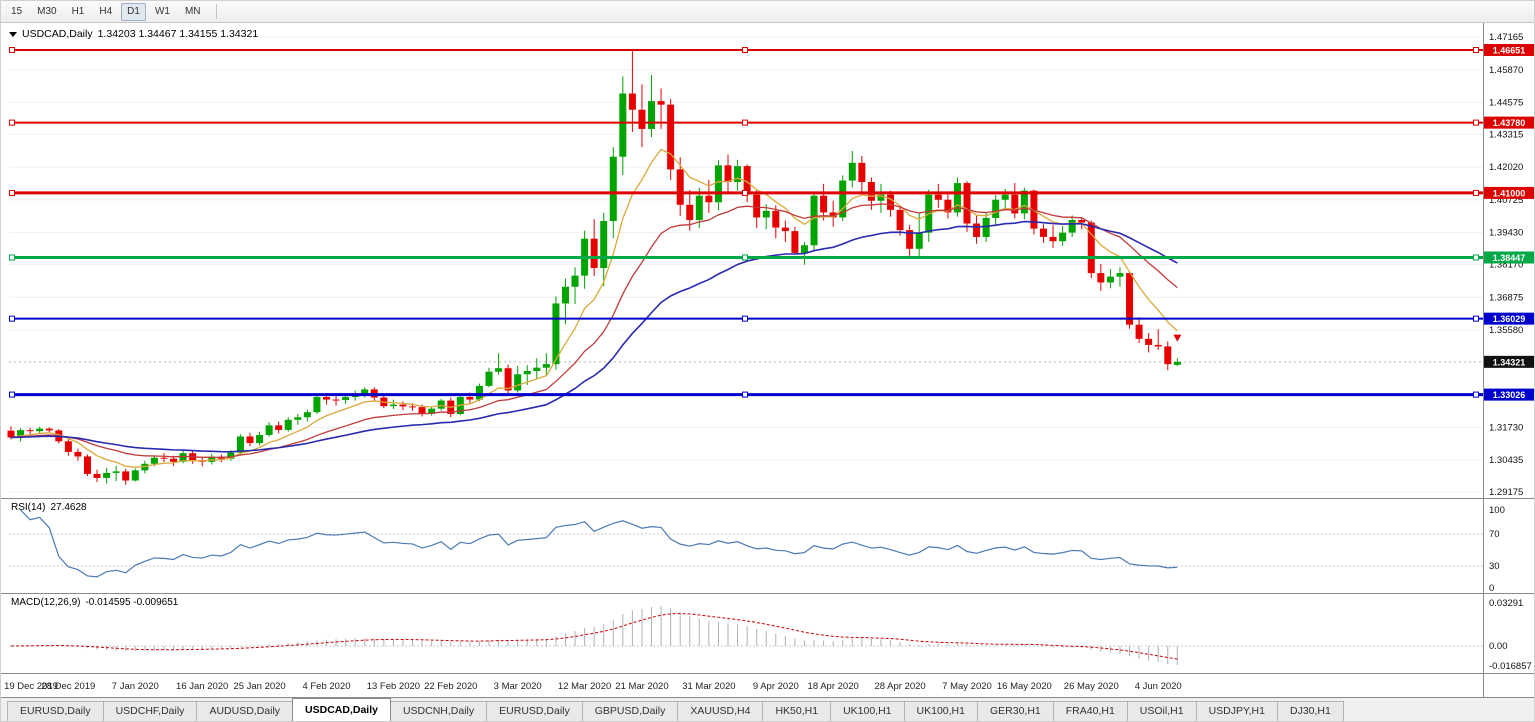 The width and height of the screenshot is (1535, 722). What do you see at coordinates (1506, 167) in the screenshot?
I see `price-tick-label: 1.42020` at bounding box center [1506, 167].